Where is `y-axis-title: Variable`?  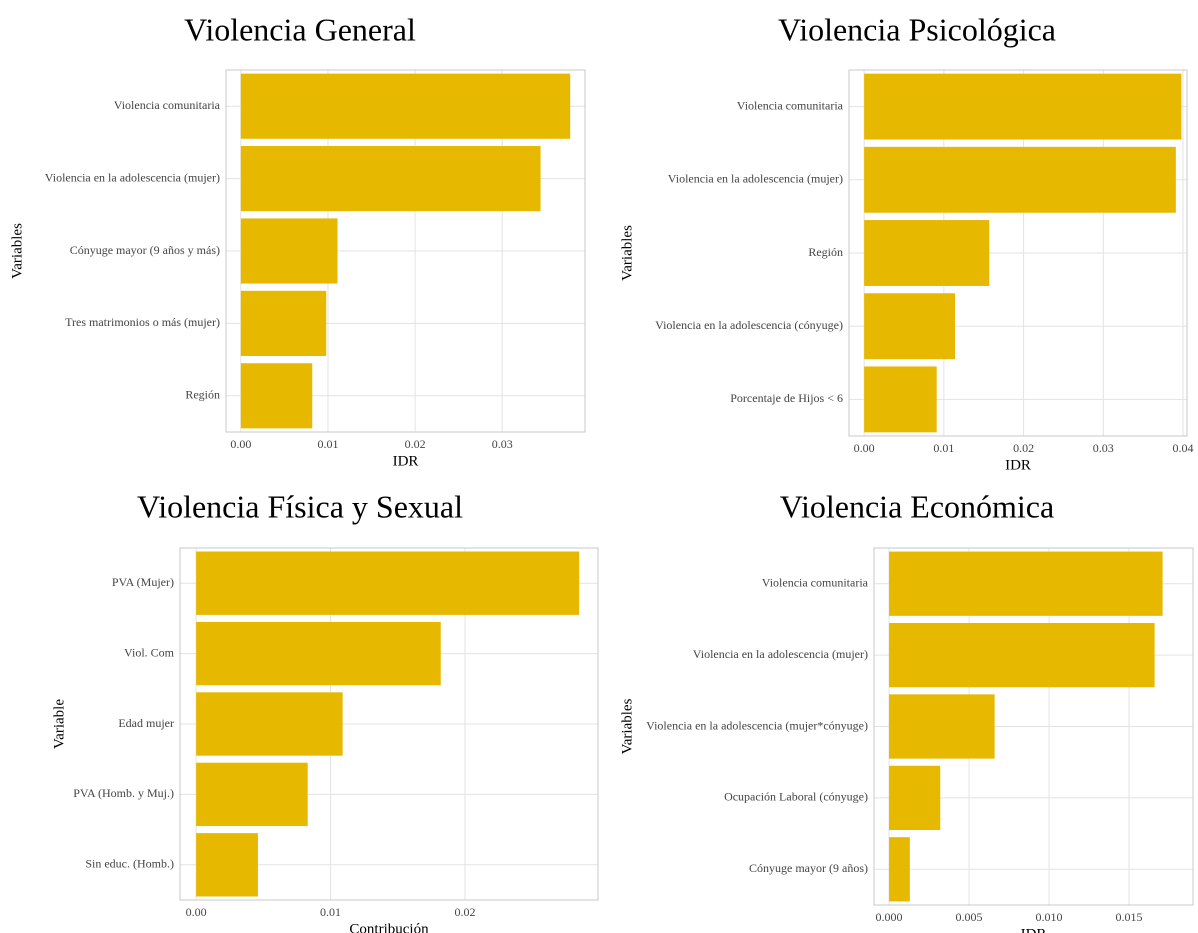 y-axis-title: Variable is located at coordinates (59, 724).